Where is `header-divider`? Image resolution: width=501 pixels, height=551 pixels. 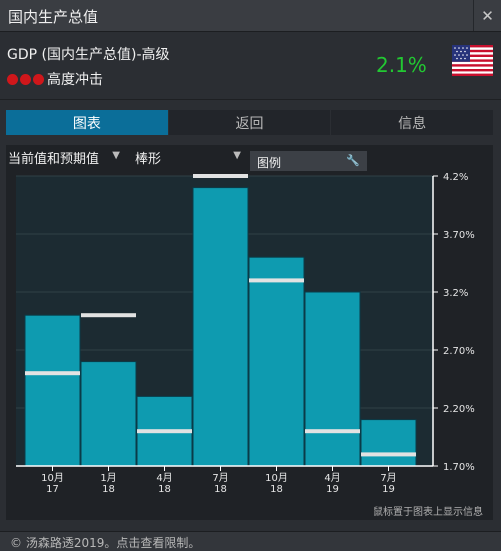
header-divider is located at coordinates (250, 99).